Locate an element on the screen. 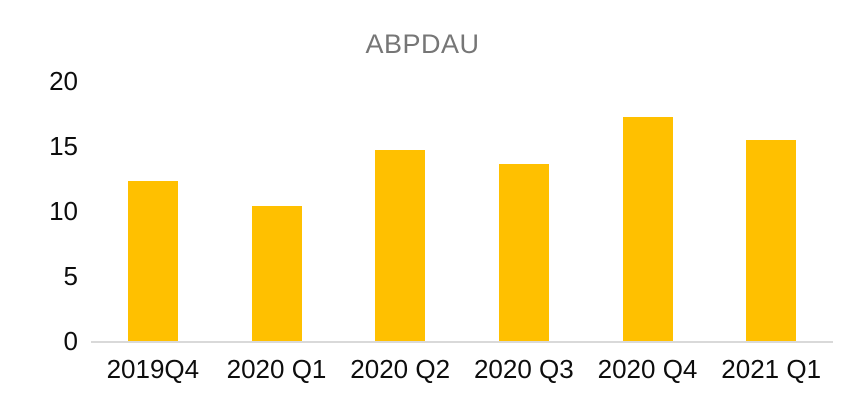 The height and width of the screenshot is (400, 845). y-tick-label: 15 is located at coordinates (63, 146).